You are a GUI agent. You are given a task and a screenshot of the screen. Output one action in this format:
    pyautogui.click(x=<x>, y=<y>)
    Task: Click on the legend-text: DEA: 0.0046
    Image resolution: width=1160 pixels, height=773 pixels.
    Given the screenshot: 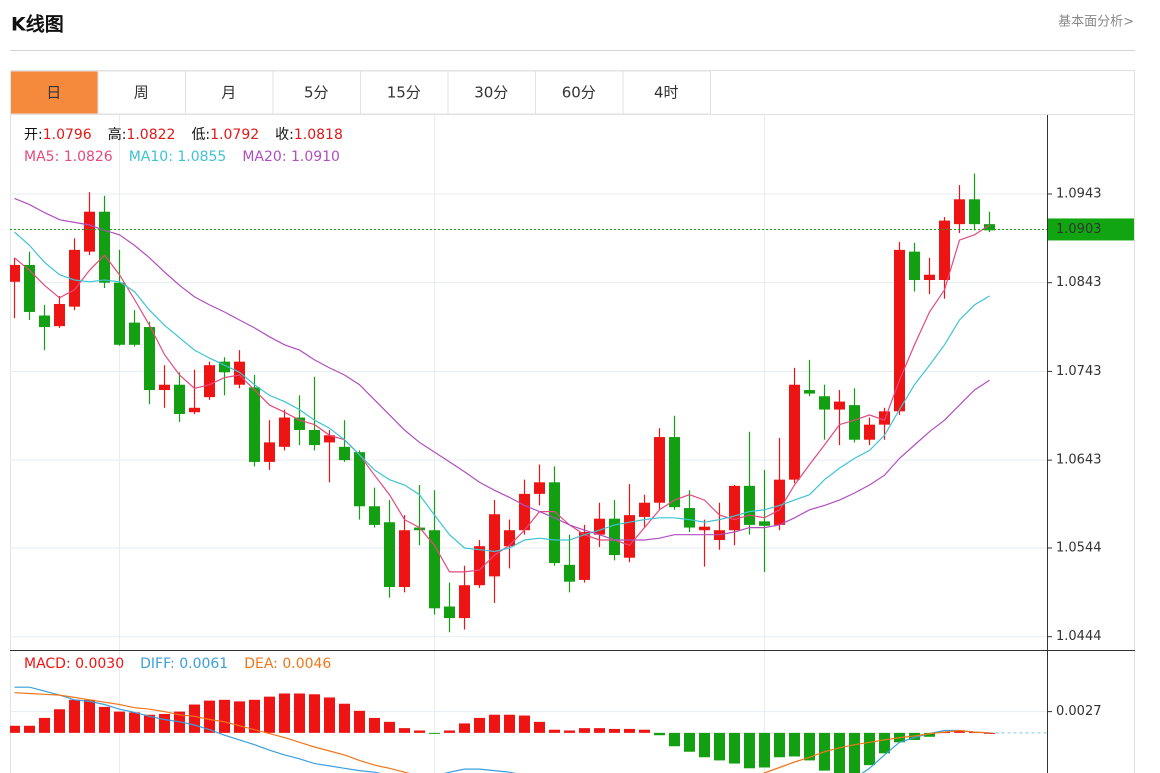 What is the action you would take?
    pyautogui.click(x=287, y=664)
    